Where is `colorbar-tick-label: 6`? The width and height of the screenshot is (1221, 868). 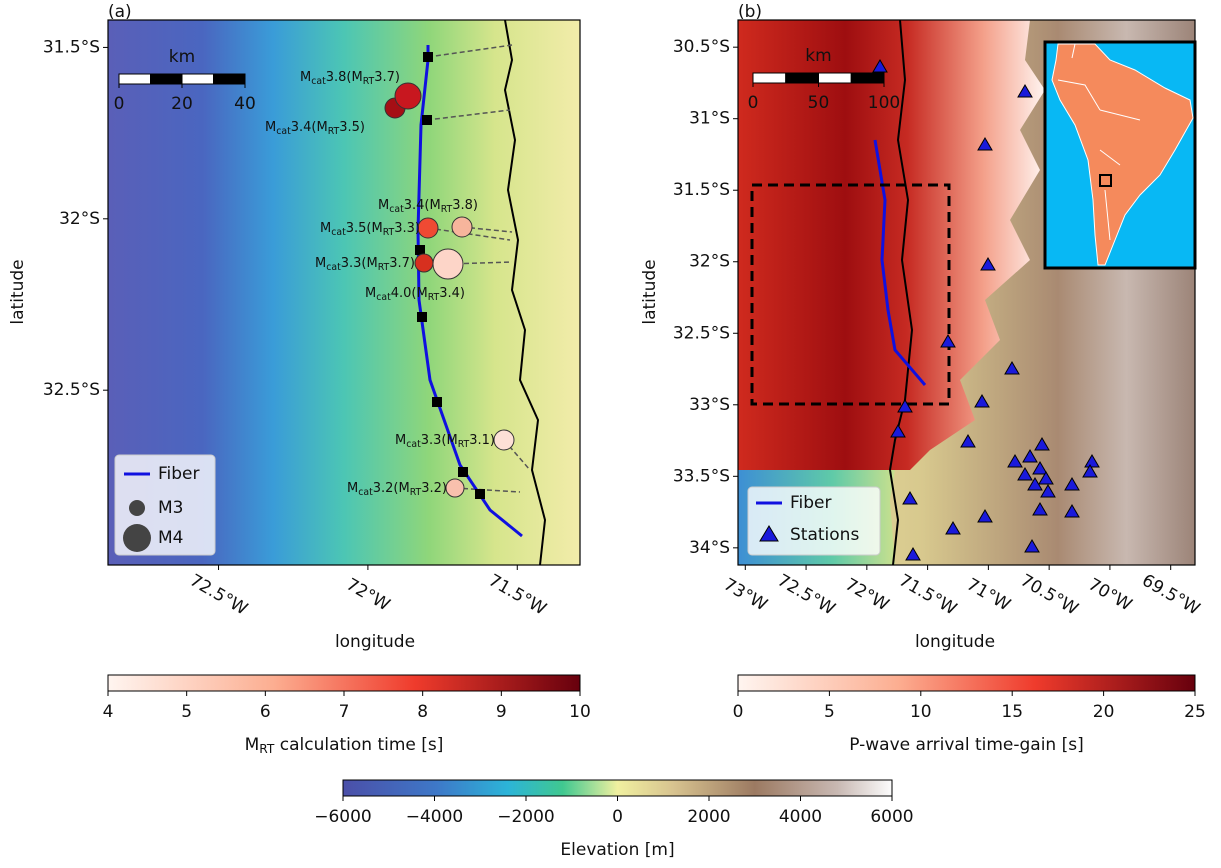
colorbar-tick-label: 6 is located at coordinates (265, 712).